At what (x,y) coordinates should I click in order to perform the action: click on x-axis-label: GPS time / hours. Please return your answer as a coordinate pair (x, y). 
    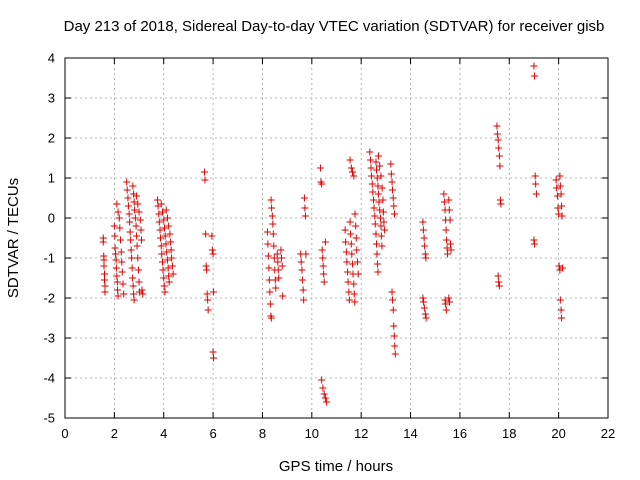
    Looking at the image, I should click on (336, 466).